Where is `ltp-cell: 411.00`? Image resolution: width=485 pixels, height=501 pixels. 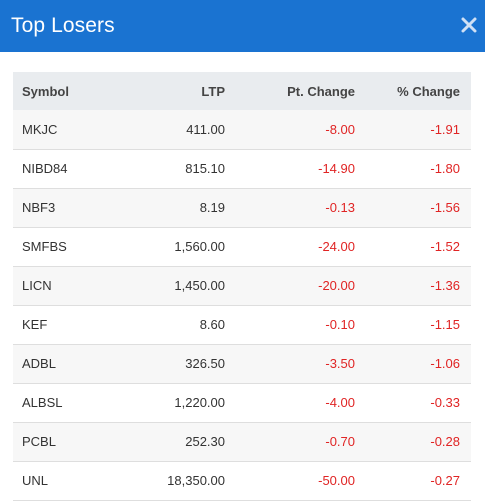
ltp-cell: 411.00 is located at coordinates (205, 129).